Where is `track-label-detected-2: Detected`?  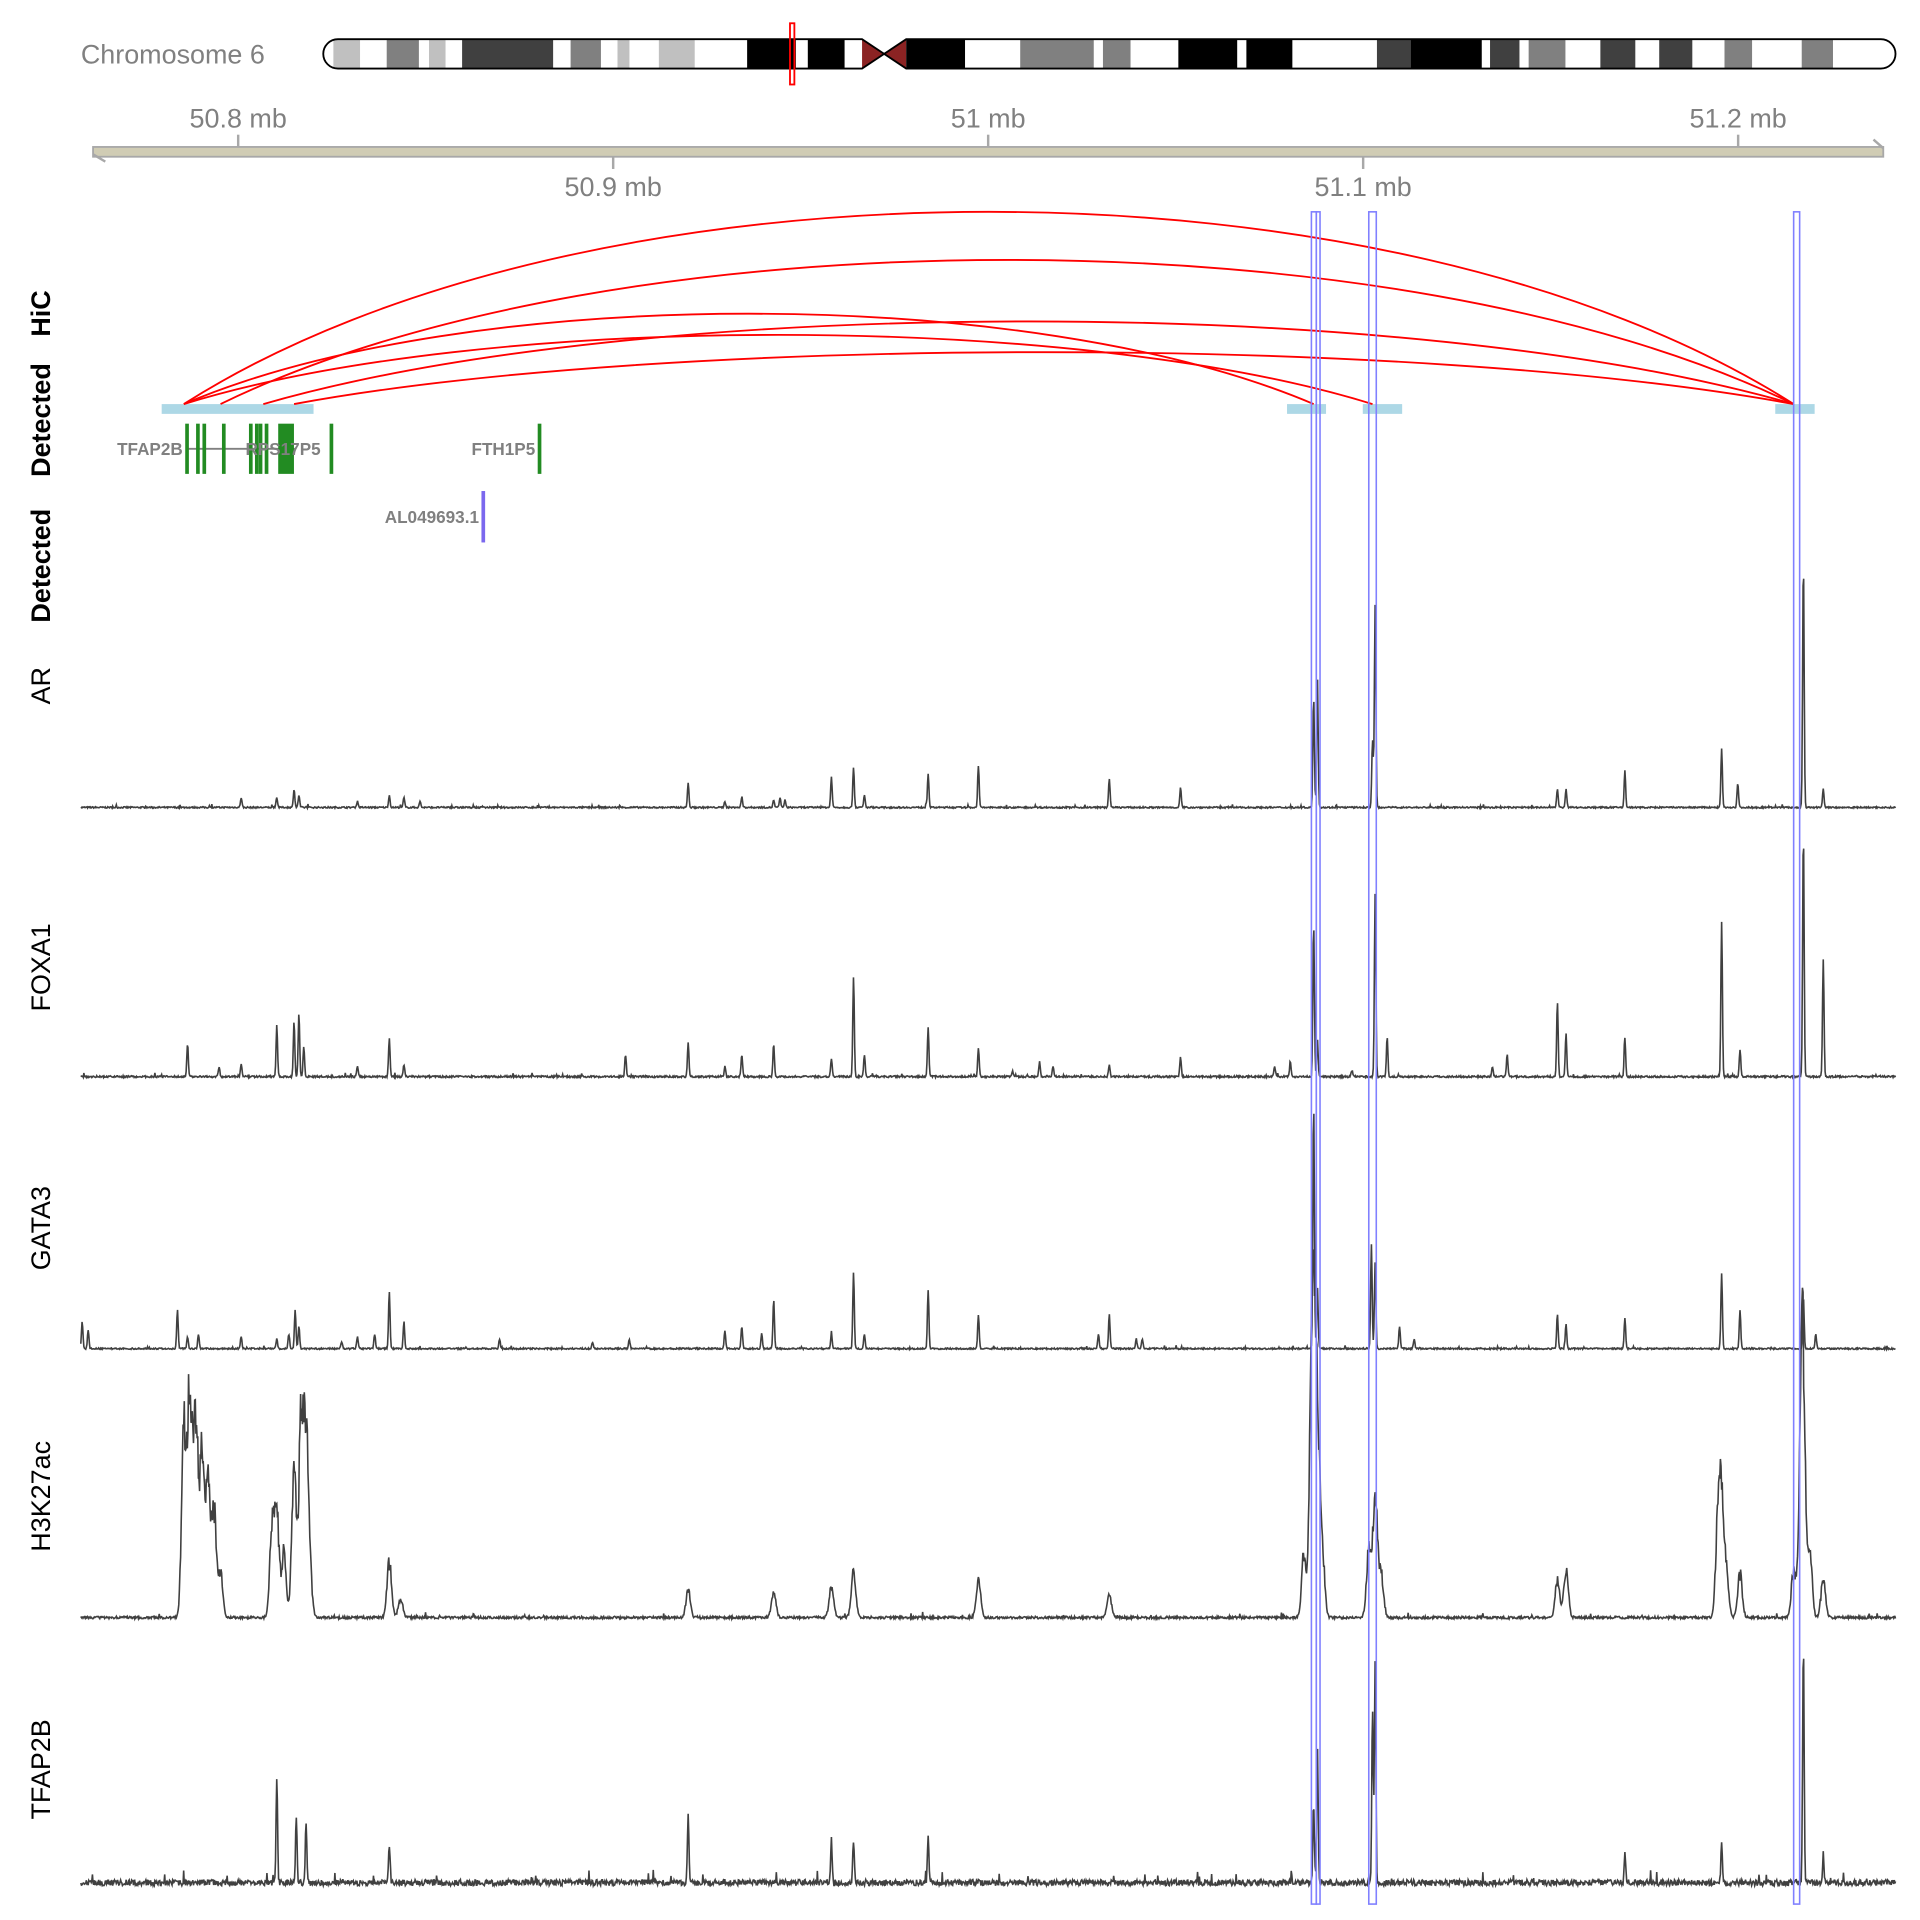
track-label-detected-2: Detected is located at coordinates (41, 566).